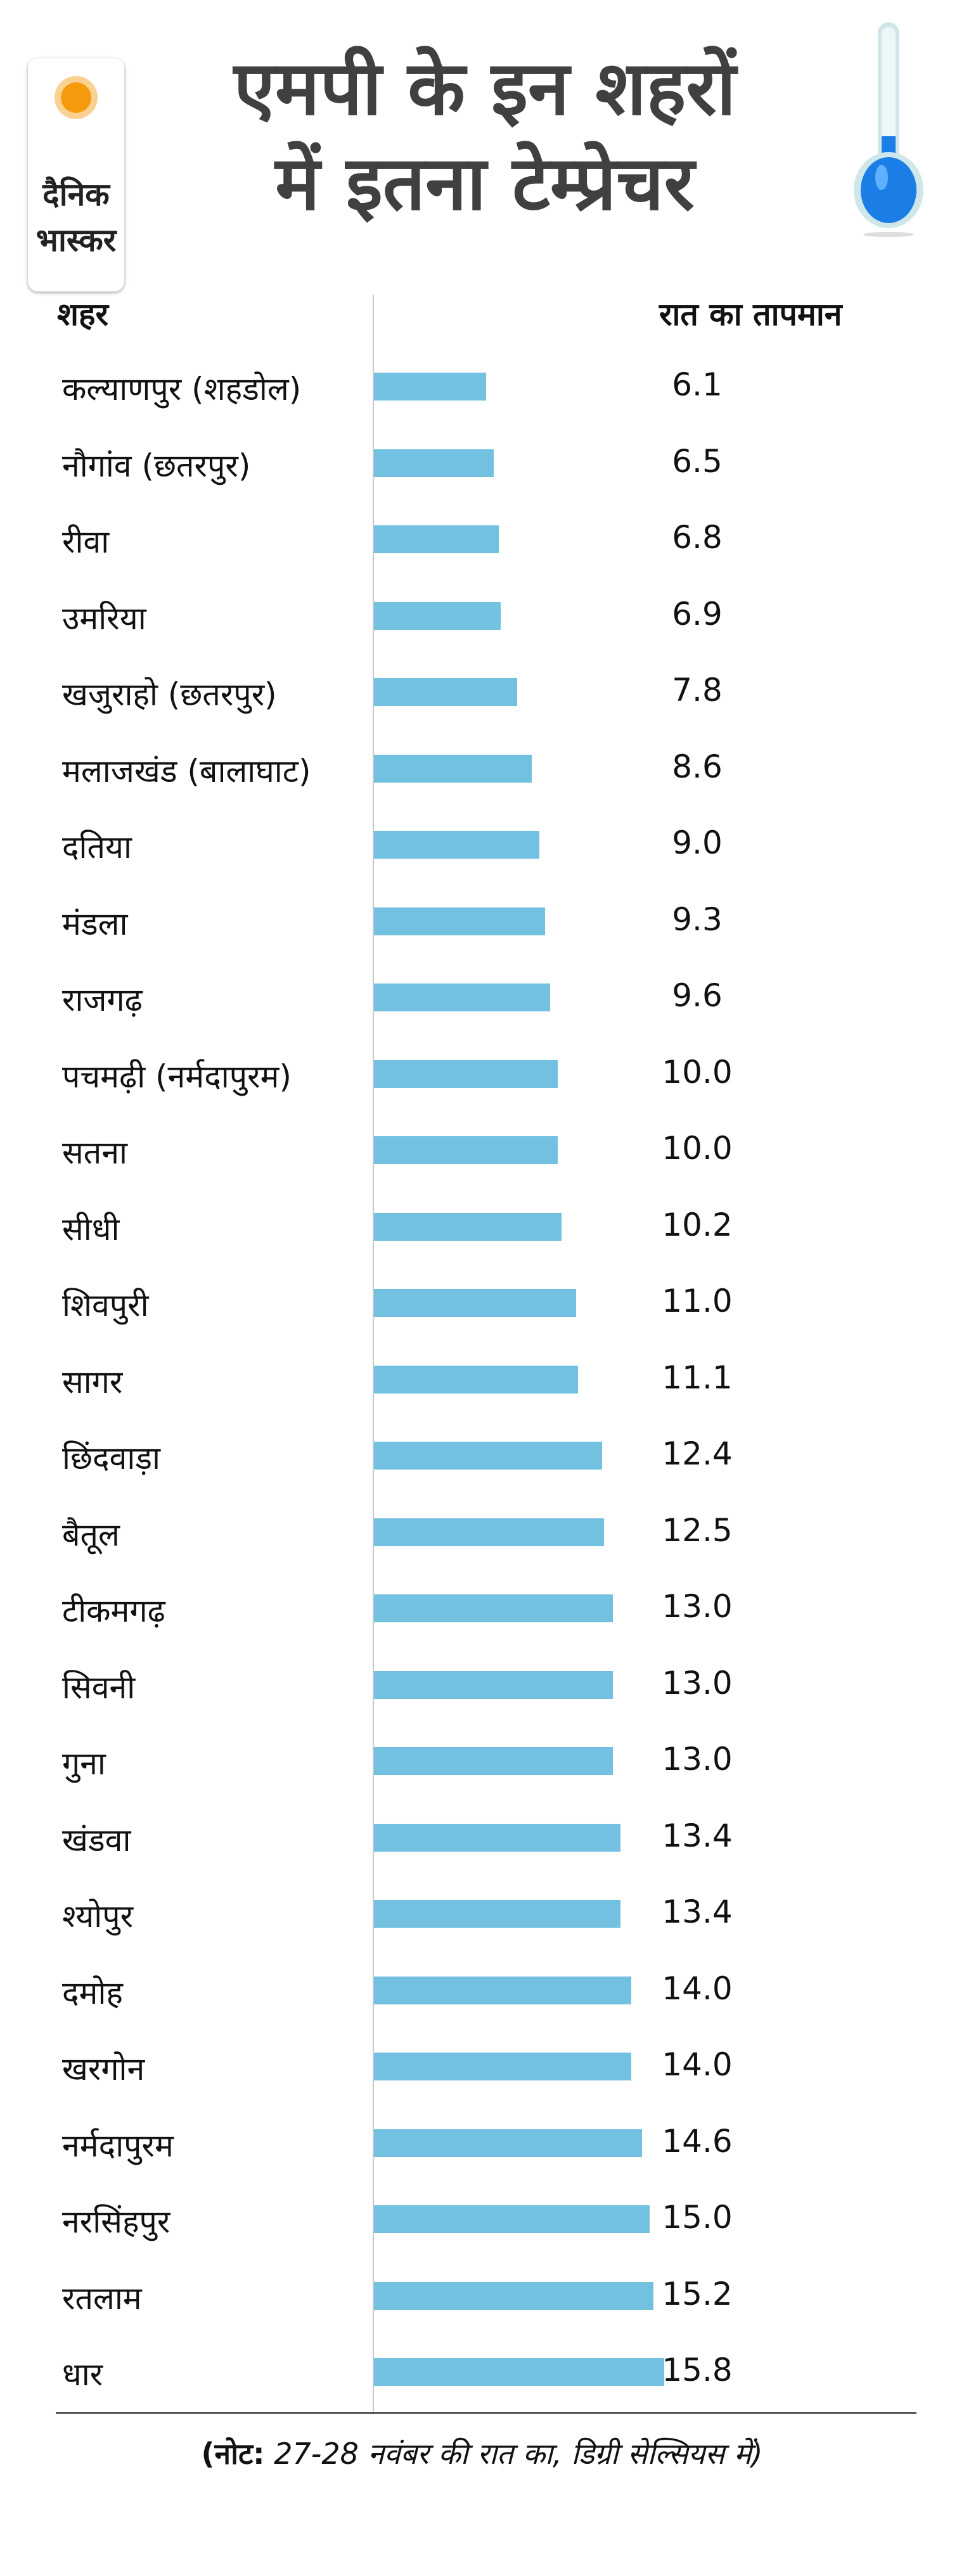 The width and height of the screenshot is (964, 2576). I want to click on table-row: शिवपुरी 11.0, so click(482, 1303).